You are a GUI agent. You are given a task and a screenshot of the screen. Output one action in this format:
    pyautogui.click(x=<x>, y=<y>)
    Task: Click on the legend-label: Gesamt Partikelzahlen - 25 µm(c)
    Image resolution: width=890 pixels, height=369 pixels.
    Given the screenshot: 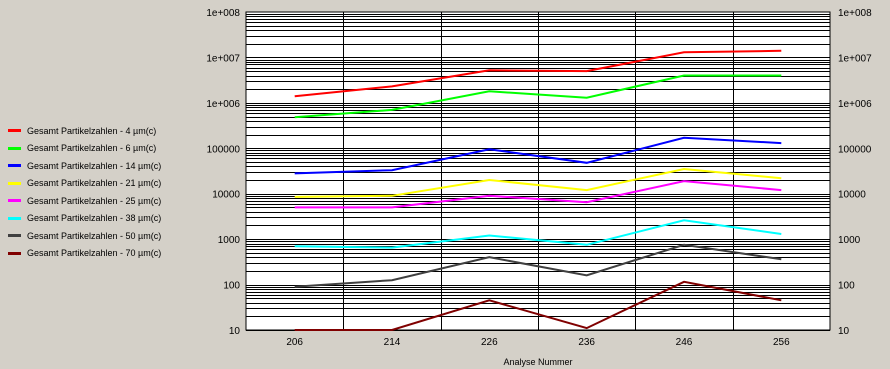 What is the action you would take?
    pyautogui.click(x=94, y=200)
    